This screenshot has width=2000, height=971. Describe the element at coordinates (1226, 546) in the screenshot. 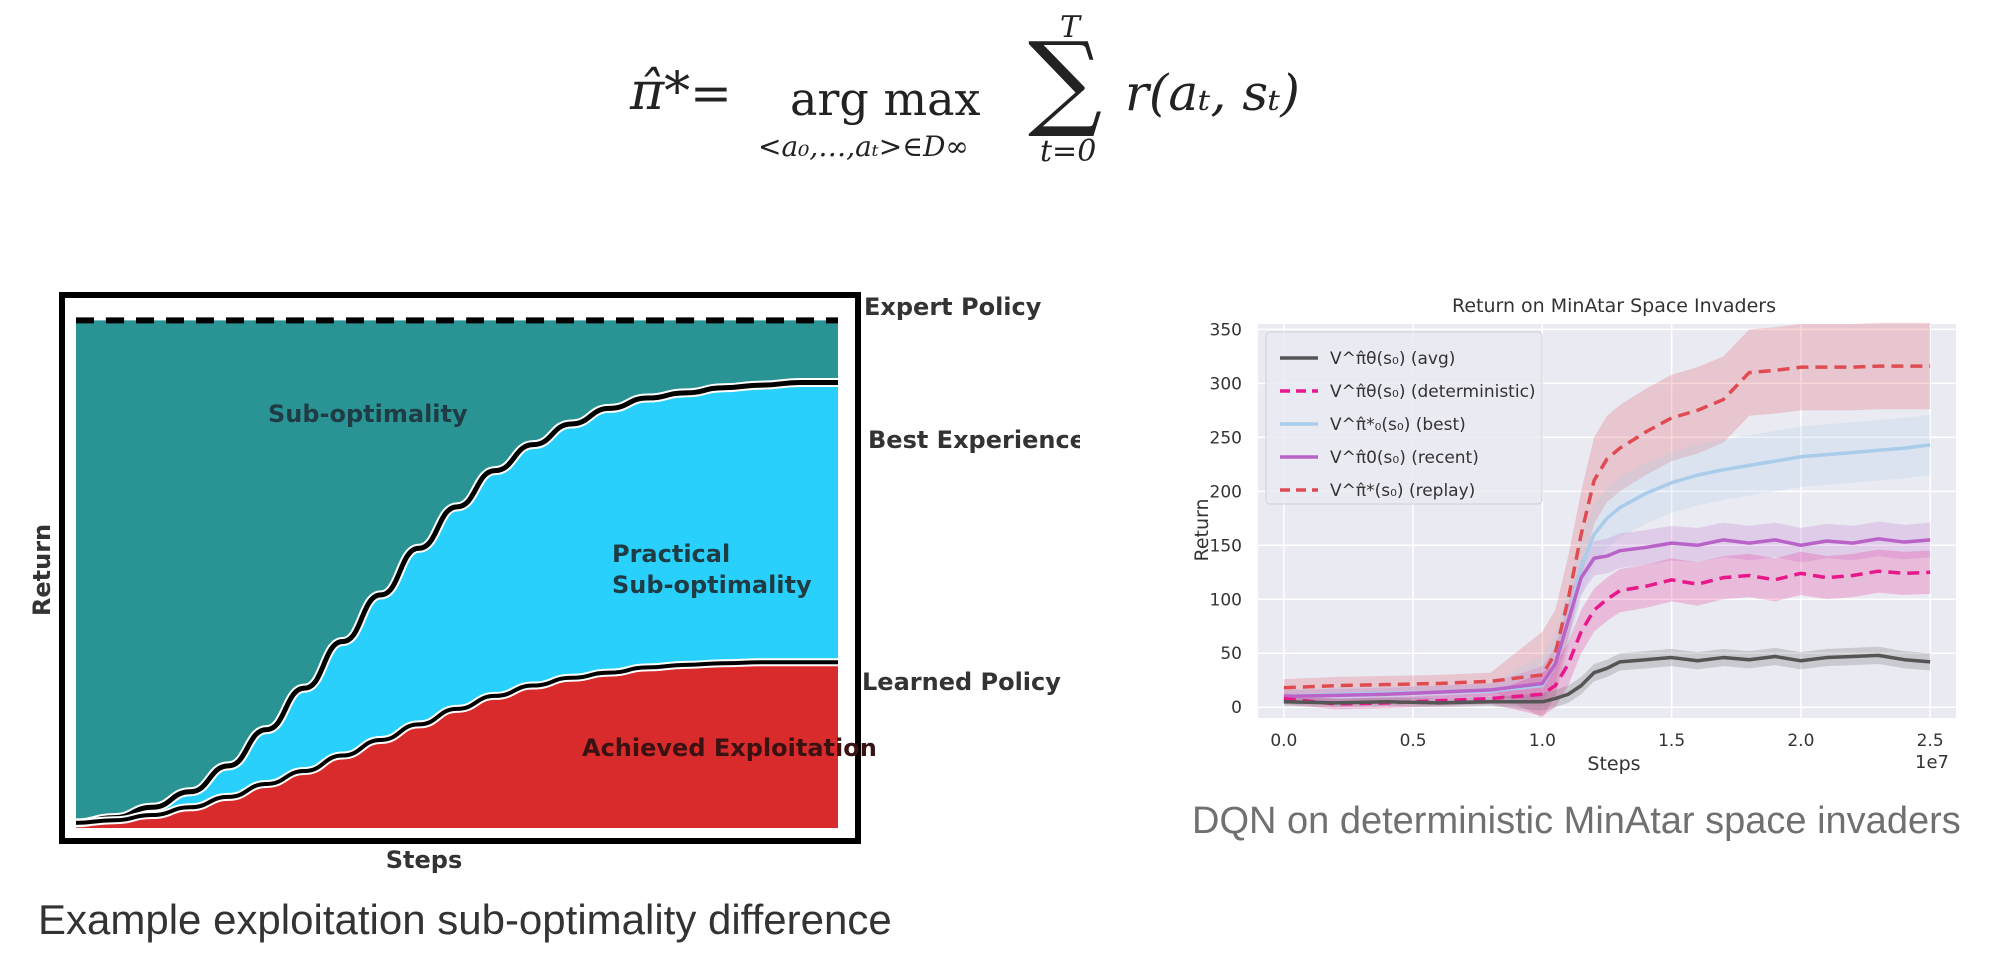

I see `y-tick-label: 150` at that location.